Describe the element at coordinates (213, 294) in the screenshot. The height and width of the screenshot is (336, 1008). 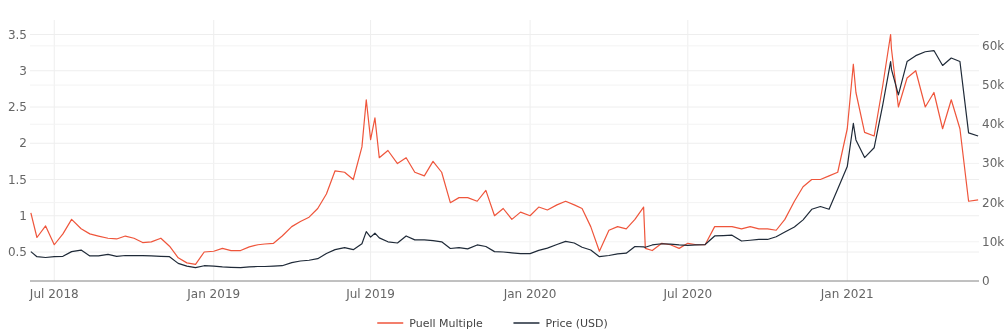
I see `x-tick-label: Jan 2019` at that location.